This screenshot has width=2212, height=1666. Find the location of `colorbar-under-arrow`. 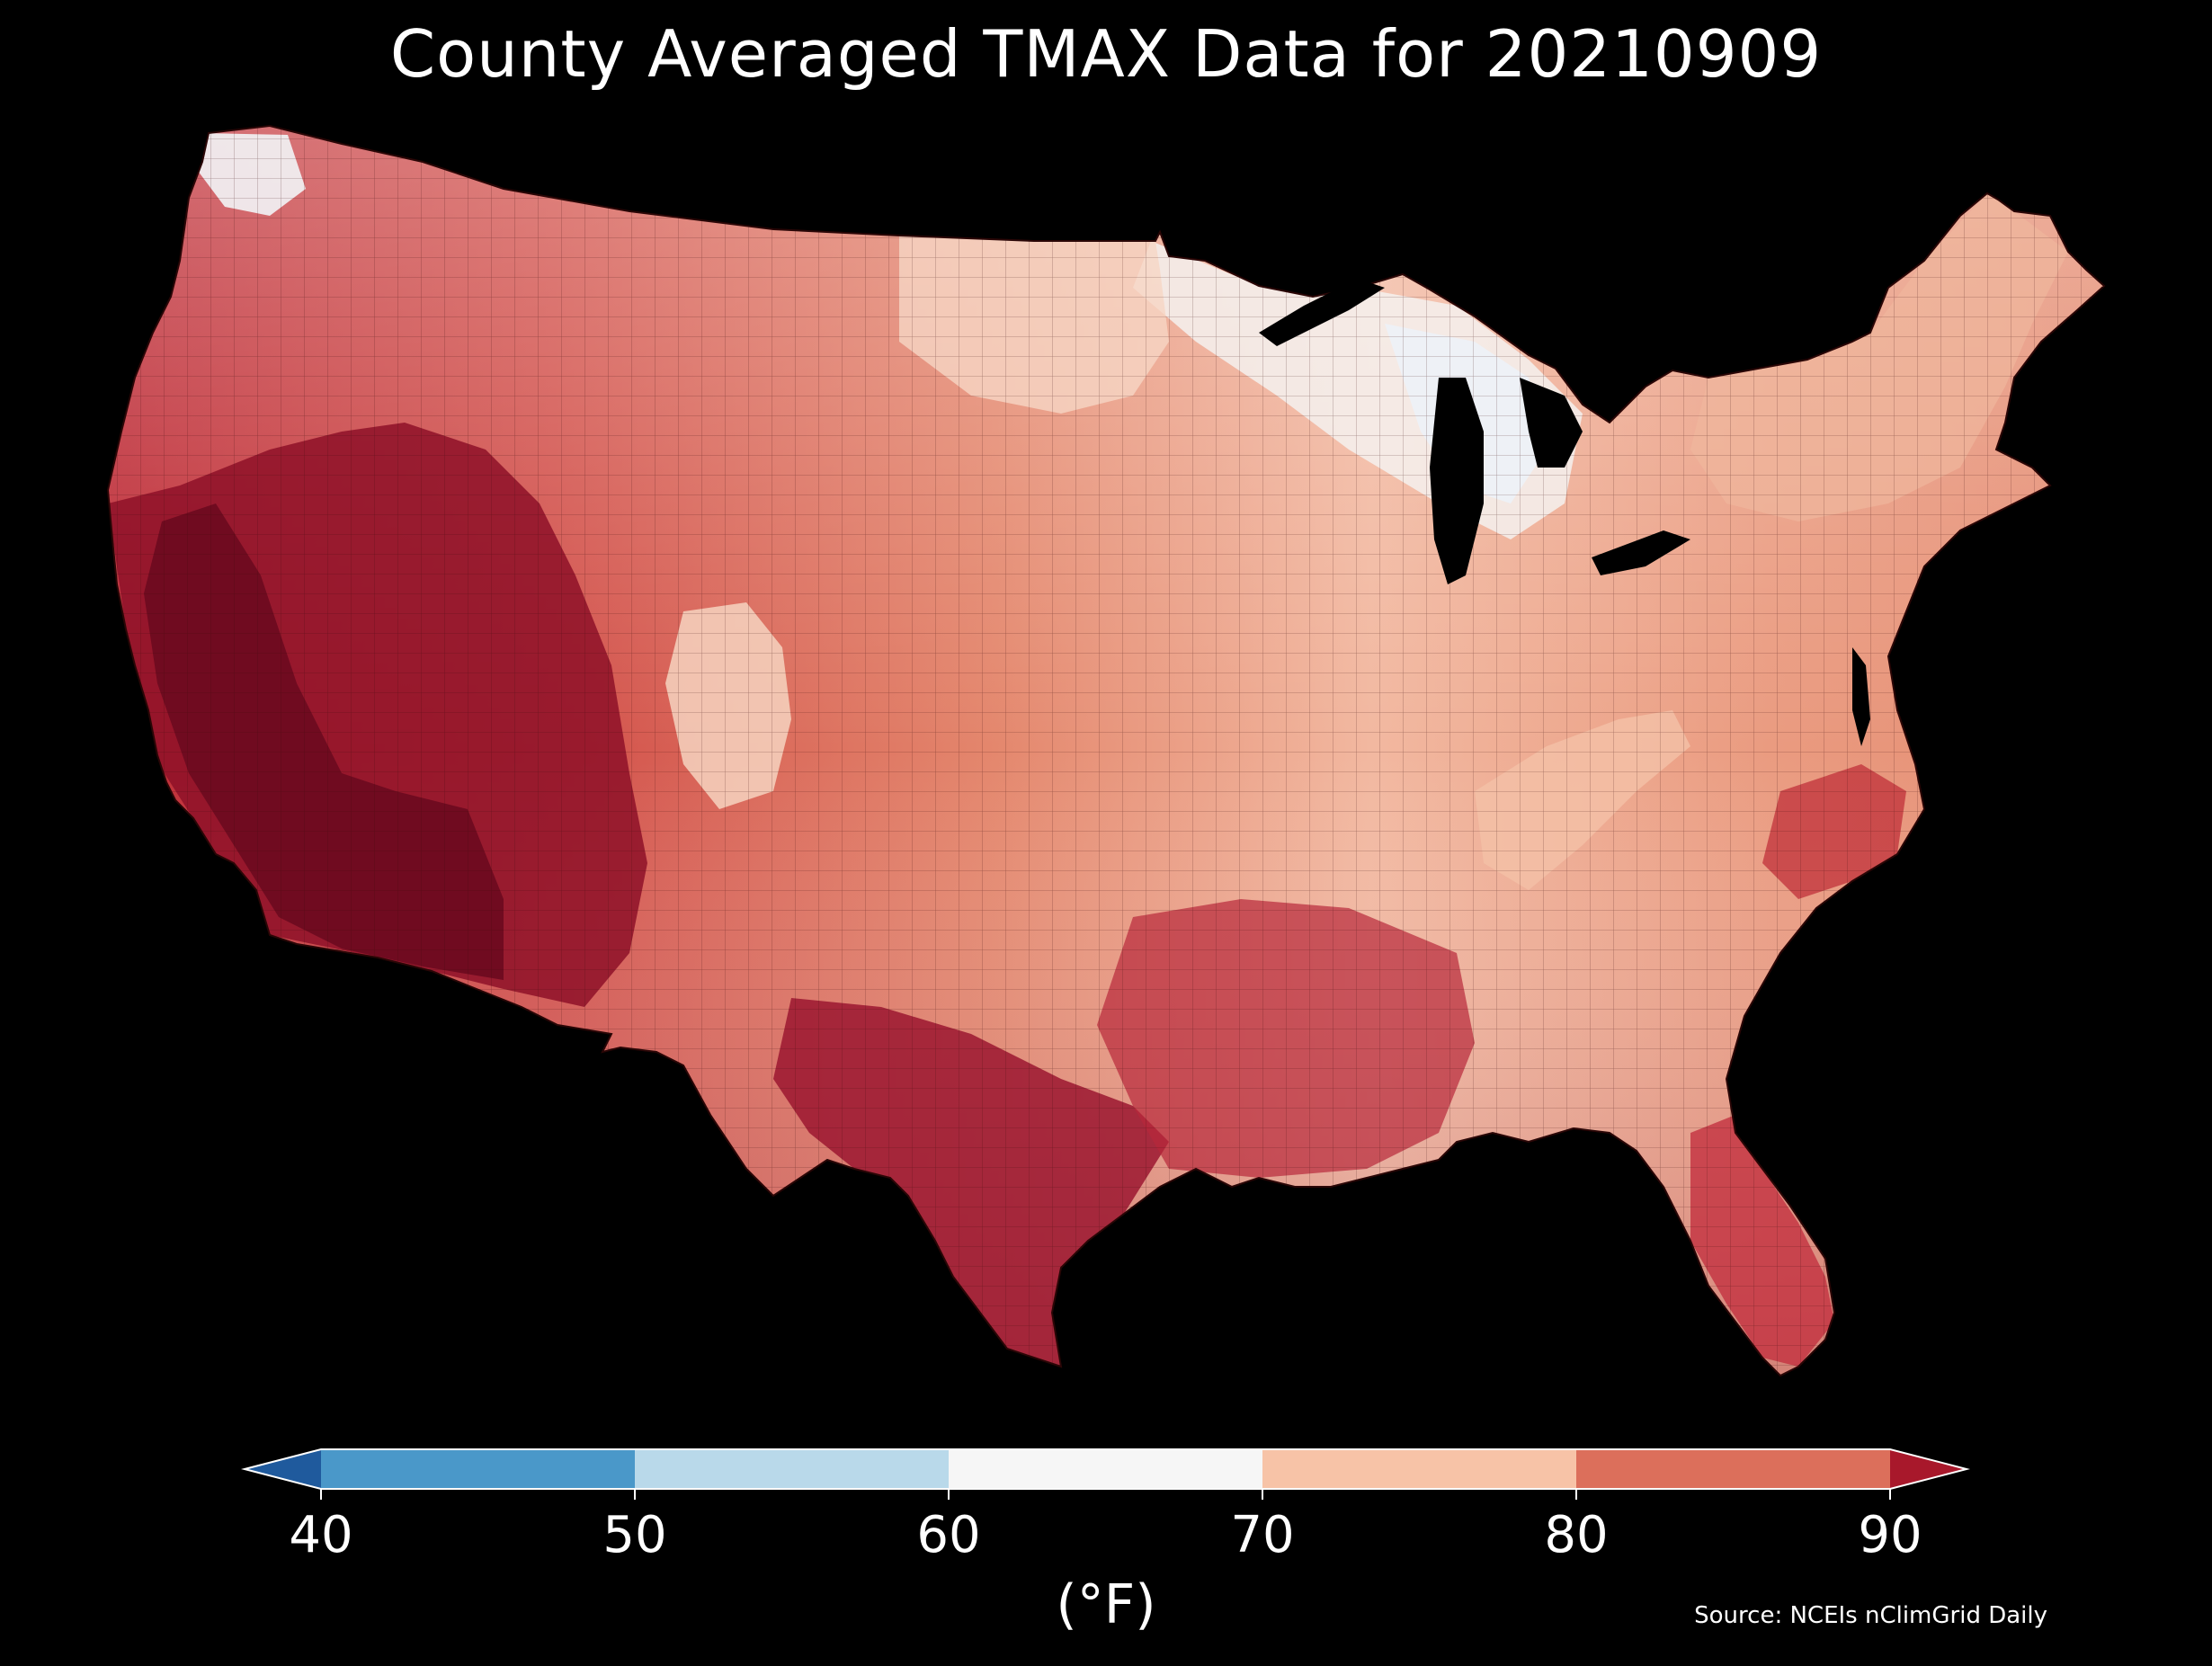

colorbar-under-arrow is located at coordinates (283, 1469).